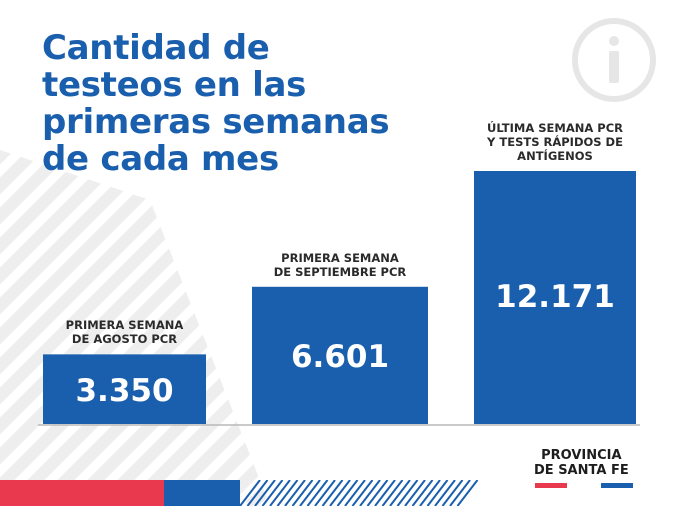 The image size is (678, 506). Describe the element at coordinates (555, 156) in the screenshot. I see `category-label-line: ANTÍGENOS` at that location.